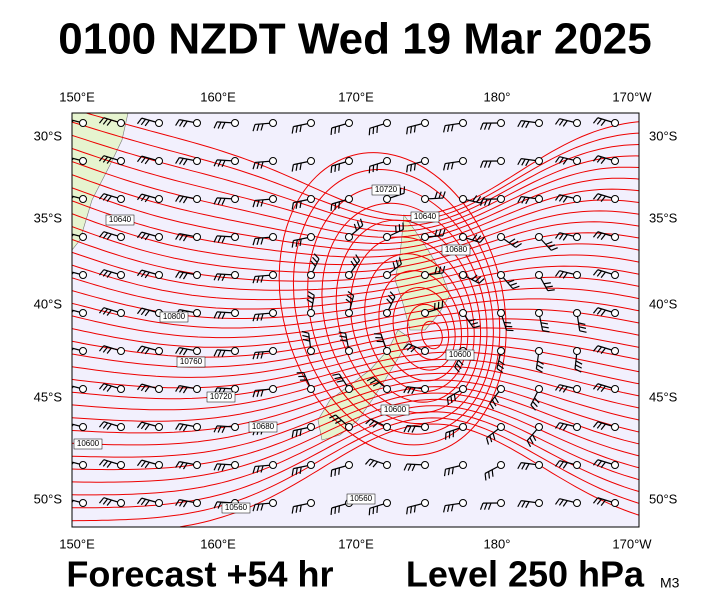 The image size is (711, 605). What do you see at coordinates (77, 96) in the screenshot?
I see `lon-label-top: 150°E` at bounding box center [77, 96].